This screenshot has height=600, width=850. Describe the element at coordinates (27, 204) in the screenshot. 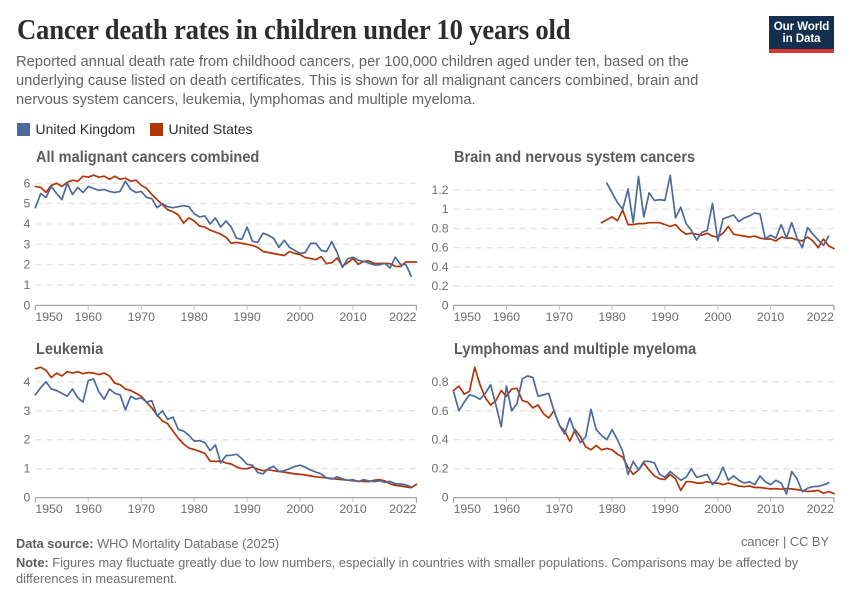

I see `svg-text: 5` at that location.